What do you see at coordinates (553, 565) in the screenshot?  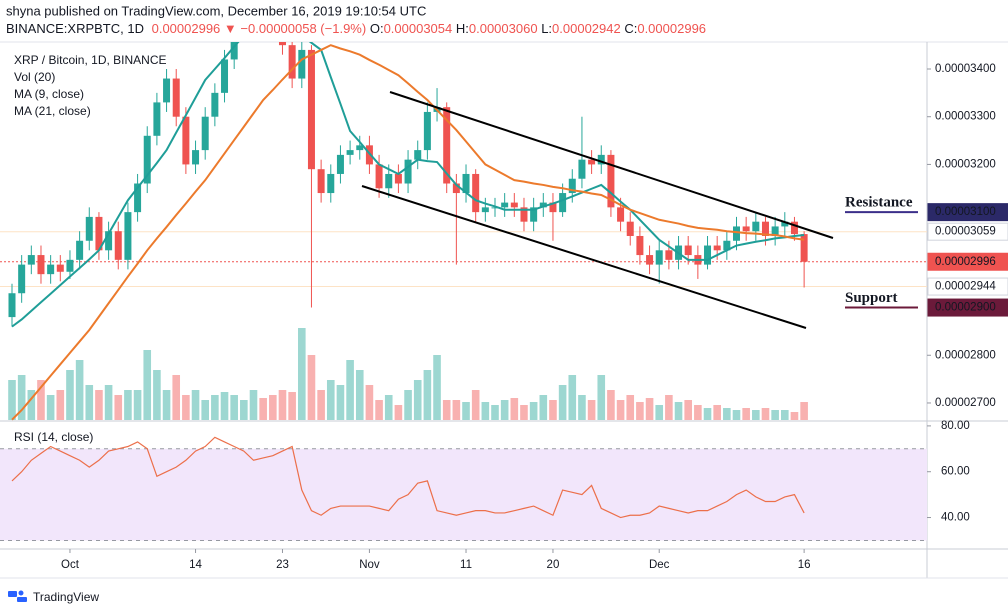 I see `x-tick-label: 20` at bounding box center [553, 565].